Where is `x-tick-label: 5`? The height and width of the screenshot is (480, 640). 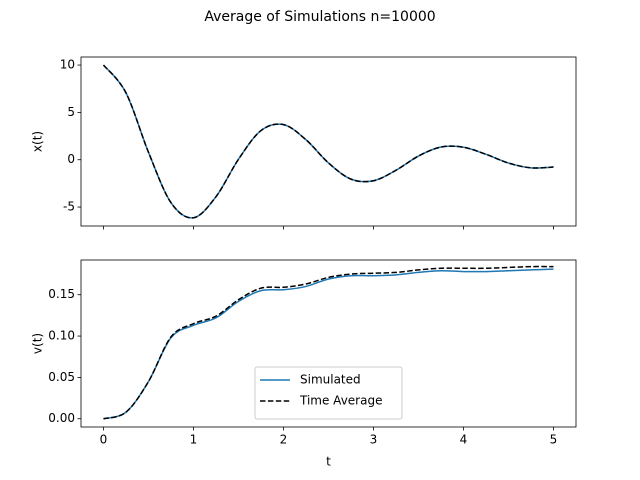
x-tick-label: 5 is located at coordinates (554, 440).